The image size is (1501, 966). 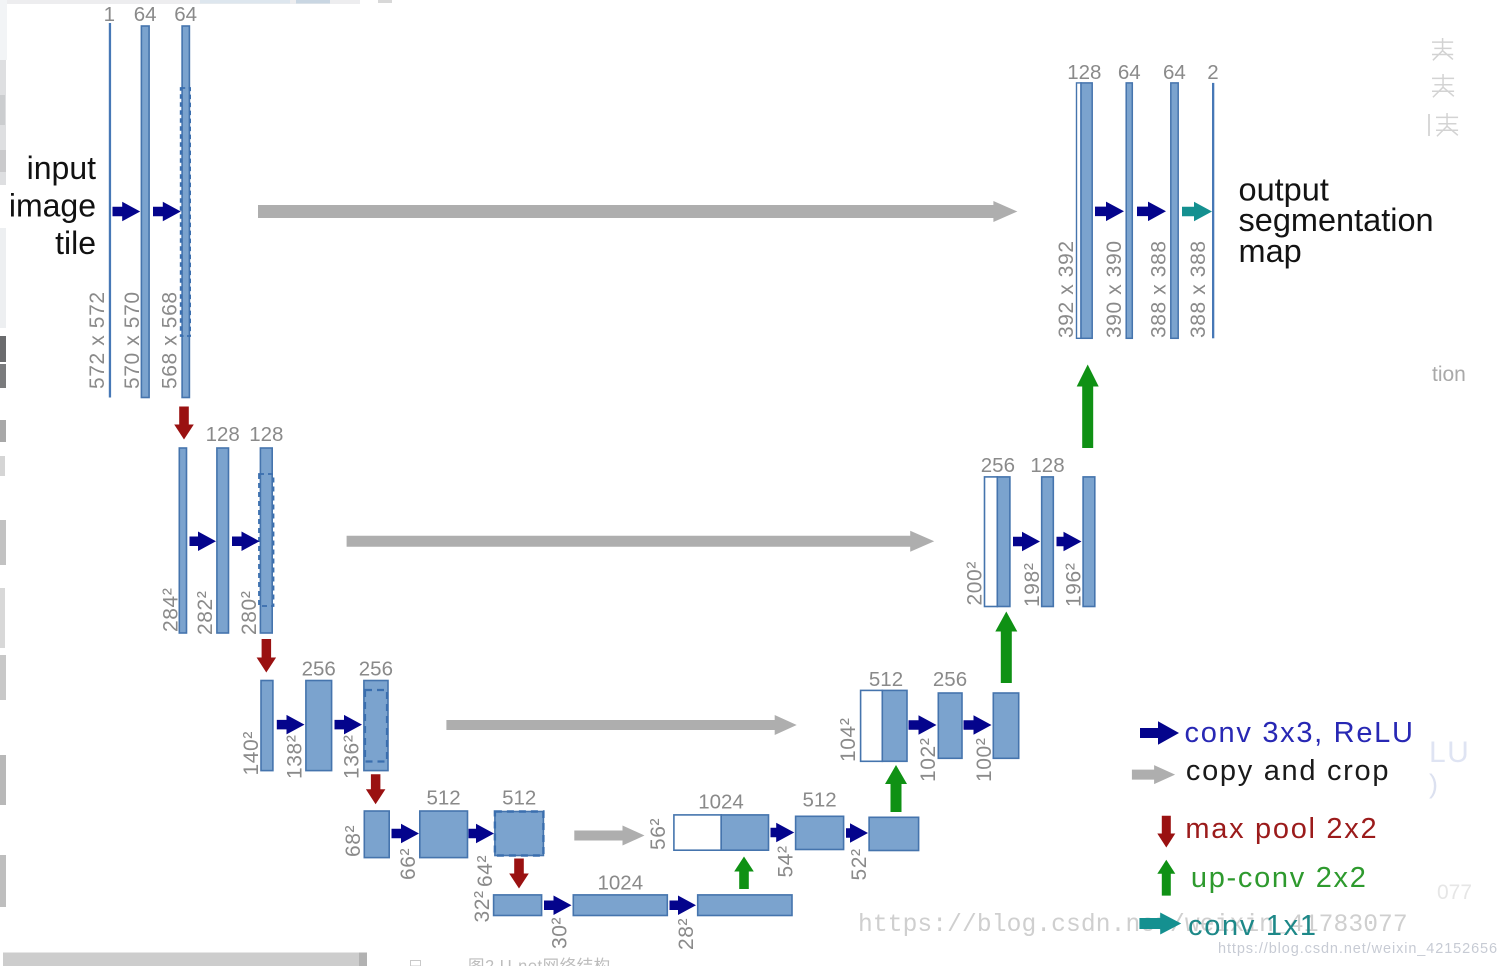 I want to click on svg-text: map, so click(x=1270, y=251).